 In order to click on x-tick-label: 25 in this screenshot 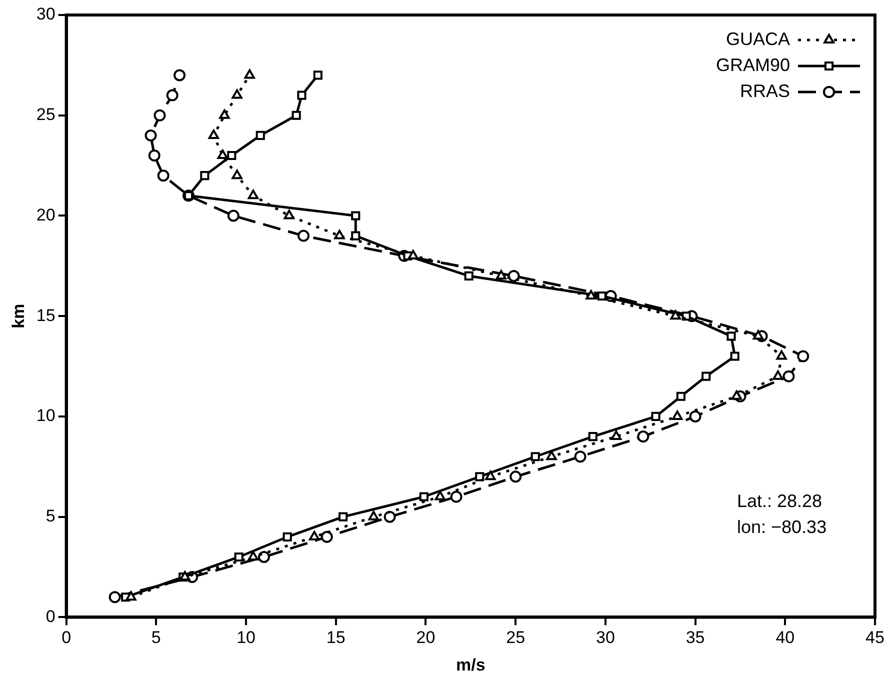, I will do `click(516, 638)`.